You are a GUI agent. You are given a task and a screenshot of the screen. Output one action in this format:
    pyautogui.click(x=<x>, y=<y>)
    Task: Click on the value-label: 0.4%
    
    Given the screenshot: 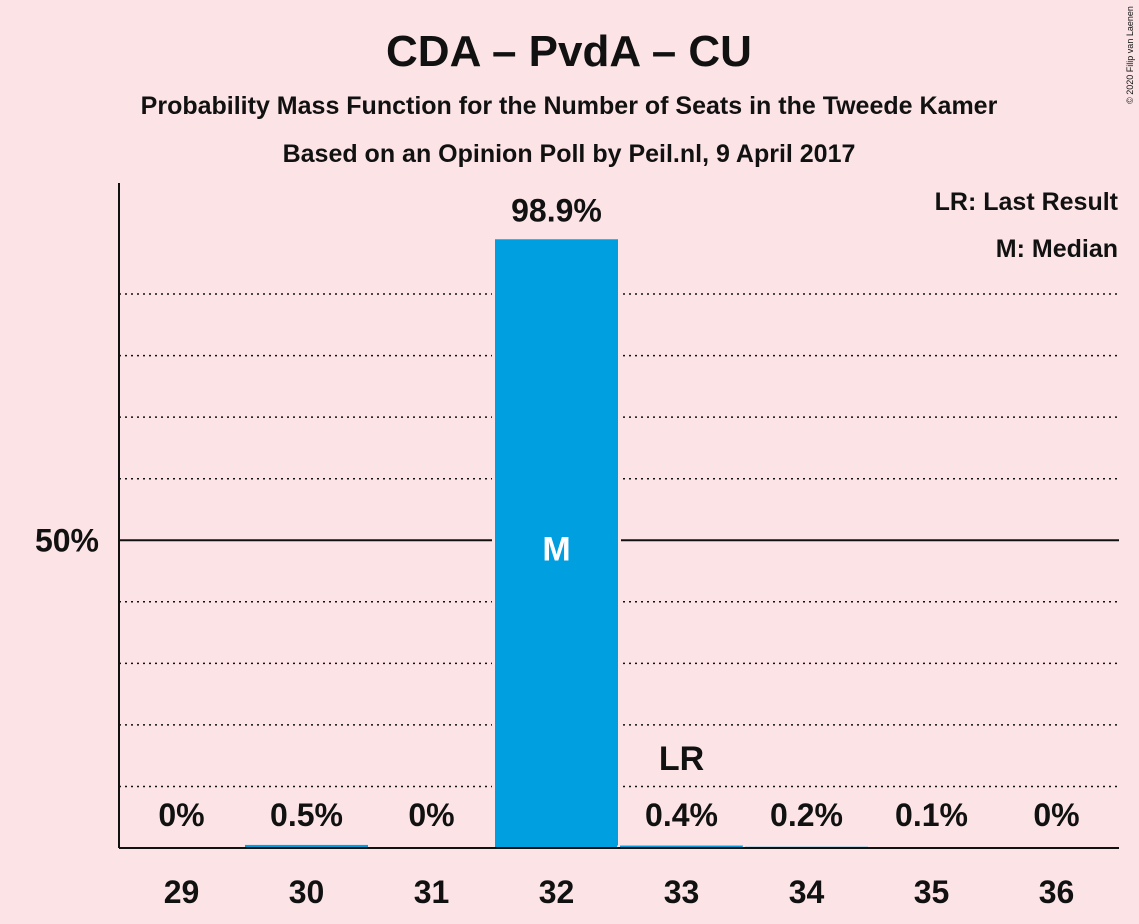 What is the action you would take?
    pyautogui.click(x=681, y=815)
    